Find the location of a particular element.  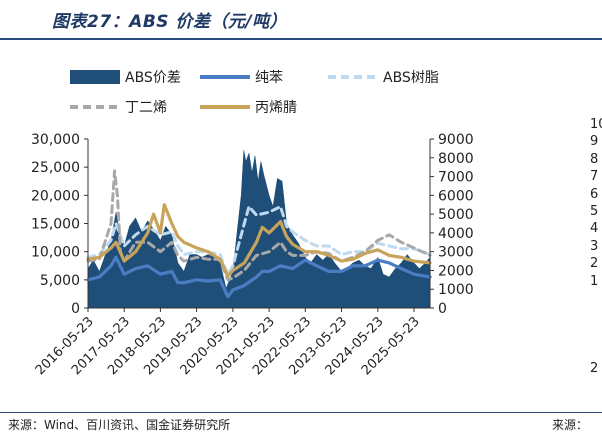

cropped-digit: 10 is located at coordinates (596, 124).